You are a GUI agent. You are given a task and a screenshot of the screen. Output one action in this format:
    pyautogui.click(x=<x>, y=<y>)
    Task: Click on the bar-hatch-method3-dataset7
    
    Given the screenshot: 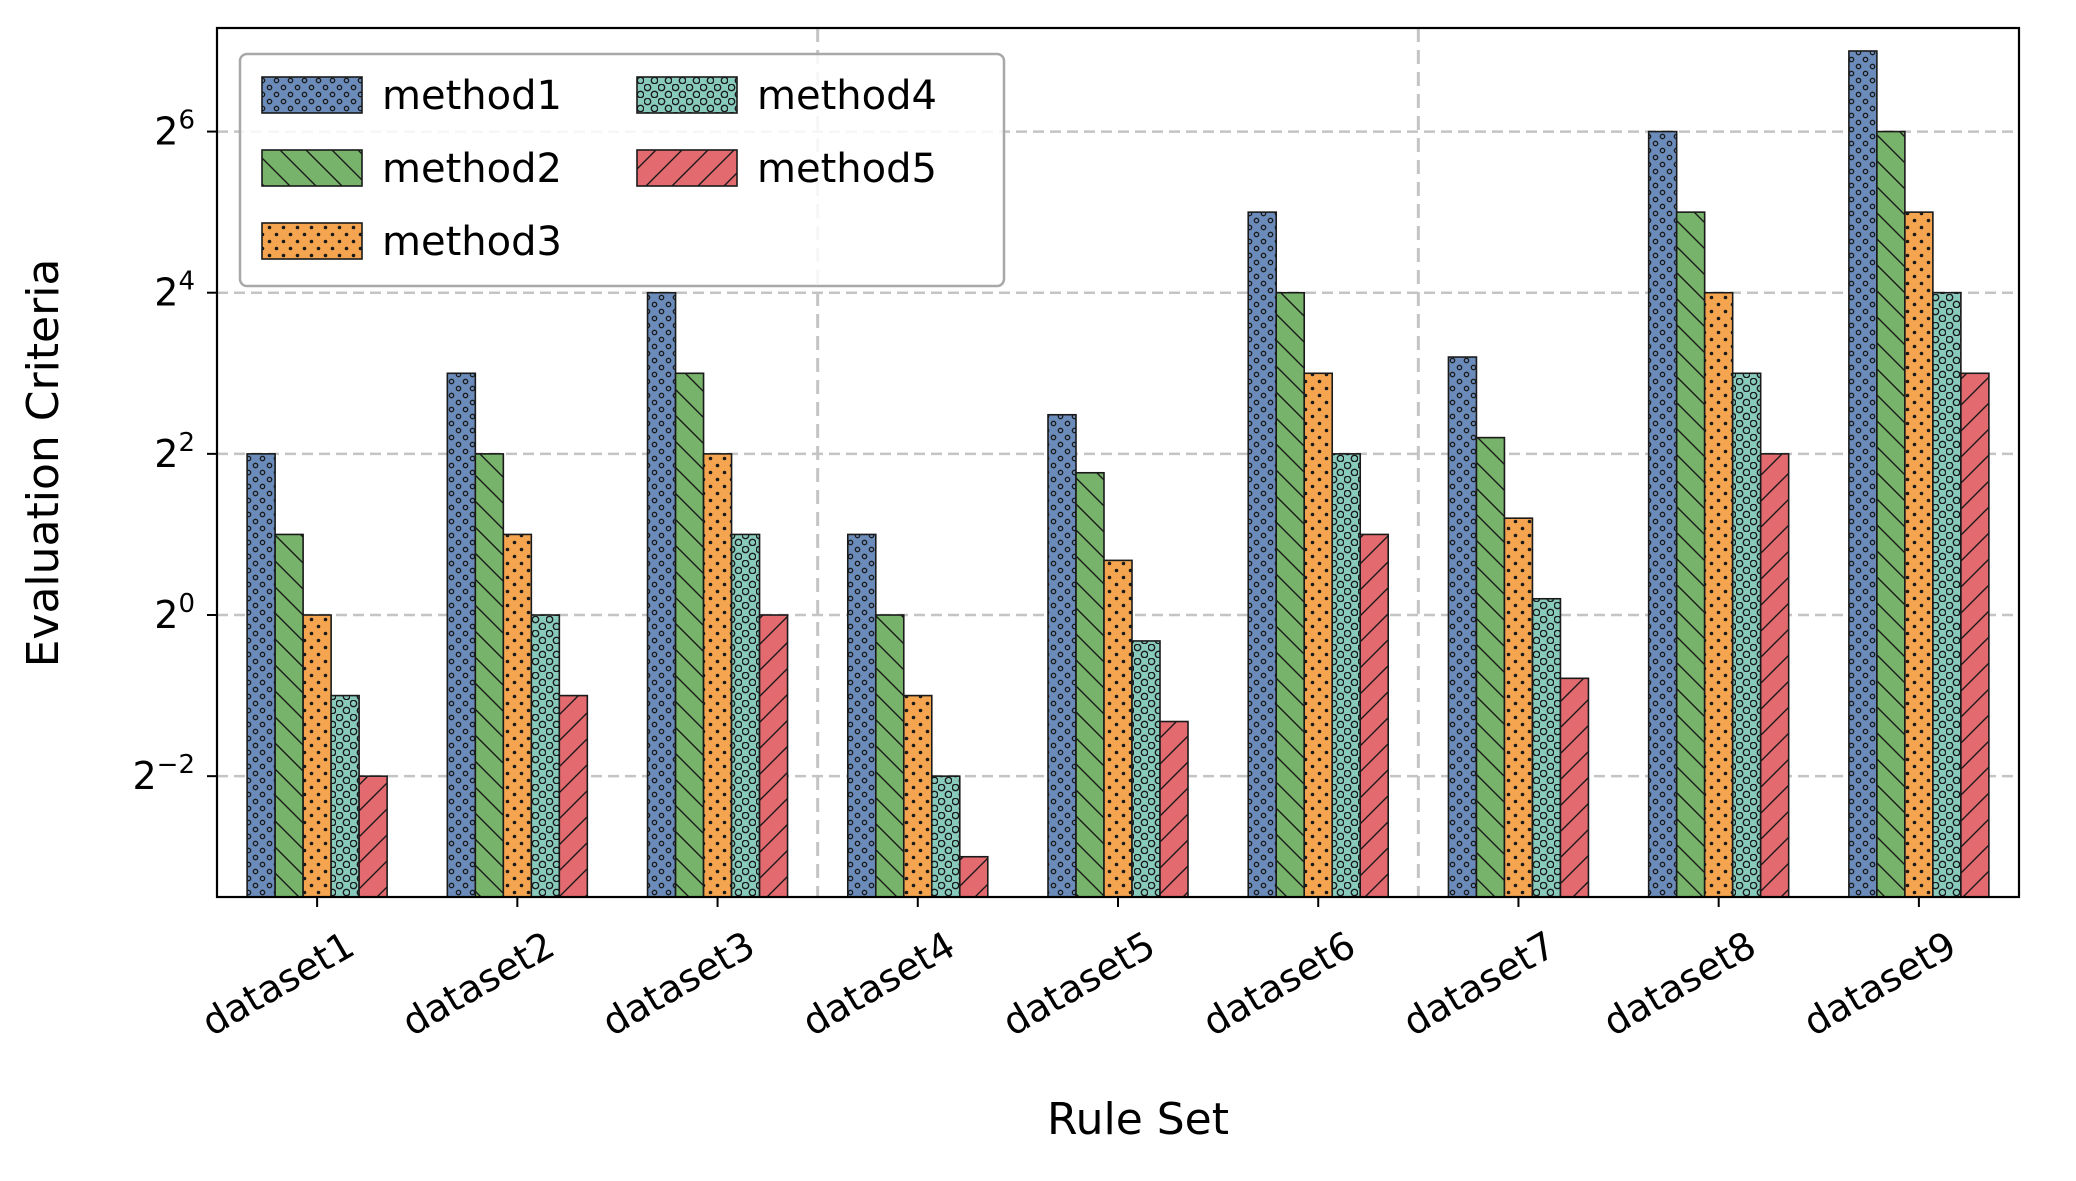 What is the action you would take?
    pyautogui.click(x=1518, y=707)
    